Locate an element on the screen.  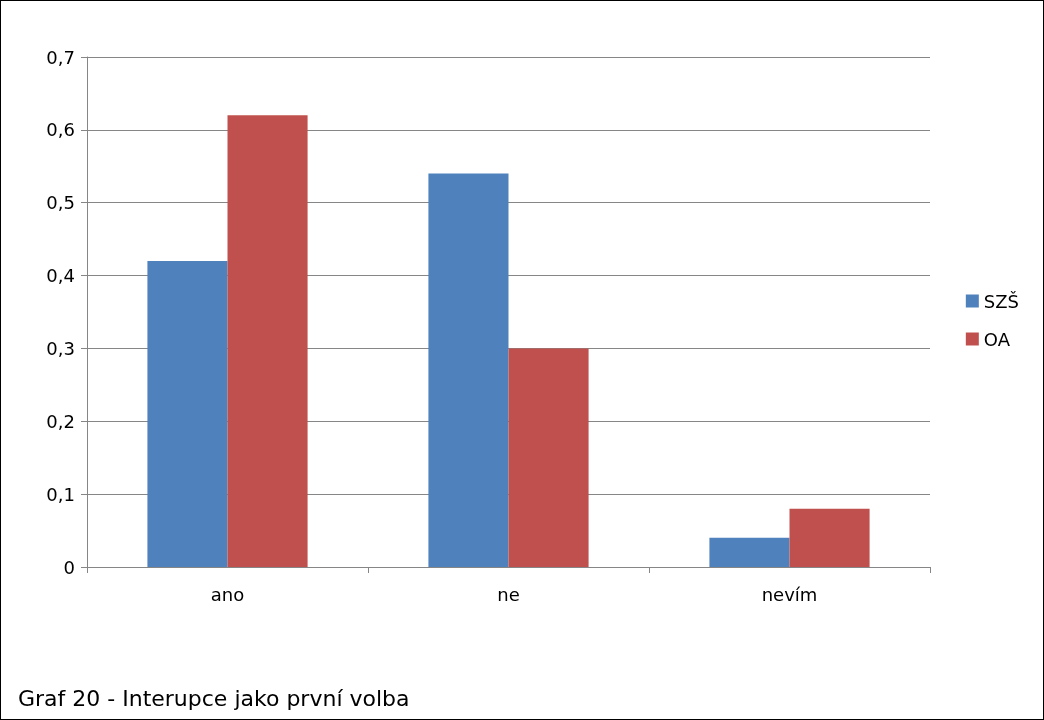
text: Graf 20 - Interupce jako první volba is located at coordinates (214, 698).